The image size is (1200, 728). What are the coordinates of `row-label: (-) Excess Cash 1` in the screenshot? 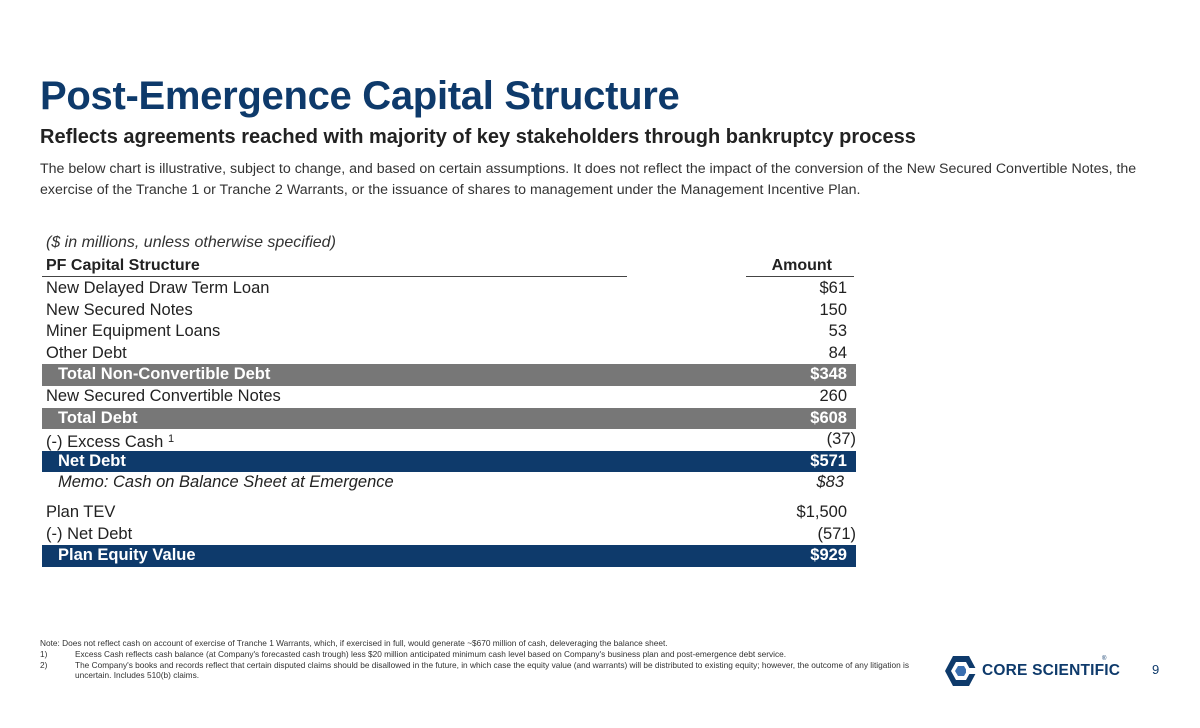 It's located at (110, 441).